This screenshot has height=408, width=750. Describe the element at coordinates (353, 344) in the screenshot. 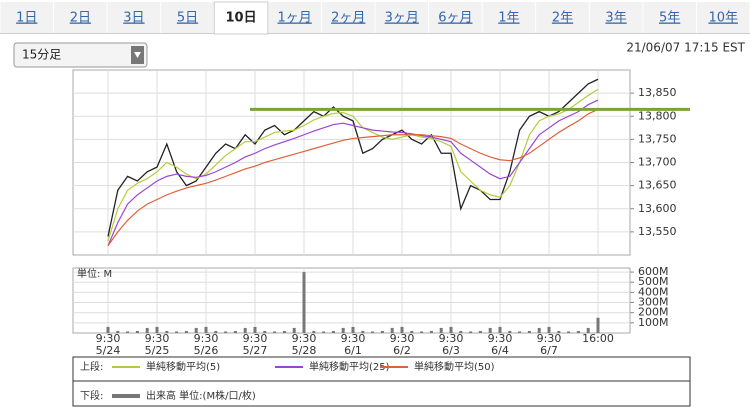

I see `x-tick-label: 9:30 6/1` at that location.